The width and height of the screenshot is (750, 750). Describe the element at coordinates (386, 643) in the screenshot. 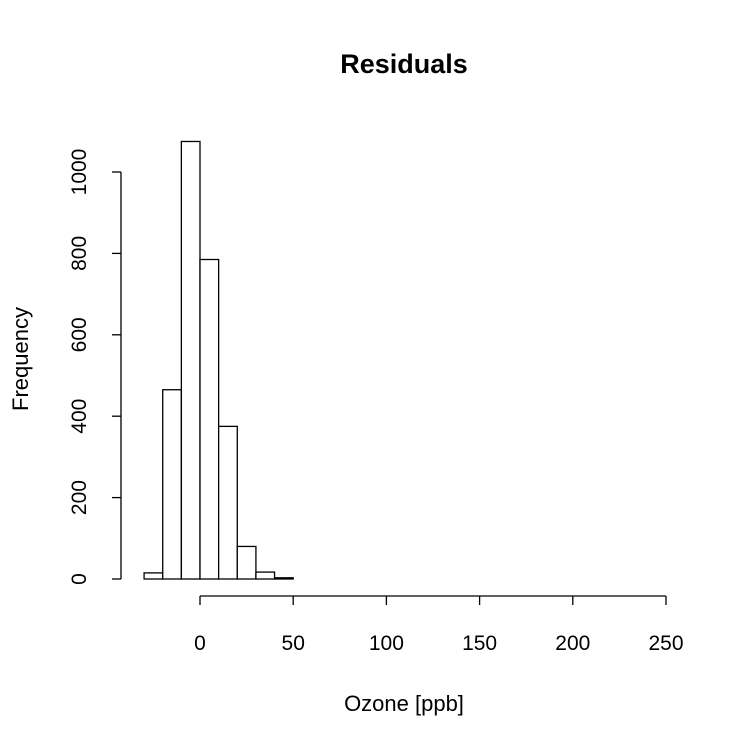

I see `x-tick-label: 100` at that location.